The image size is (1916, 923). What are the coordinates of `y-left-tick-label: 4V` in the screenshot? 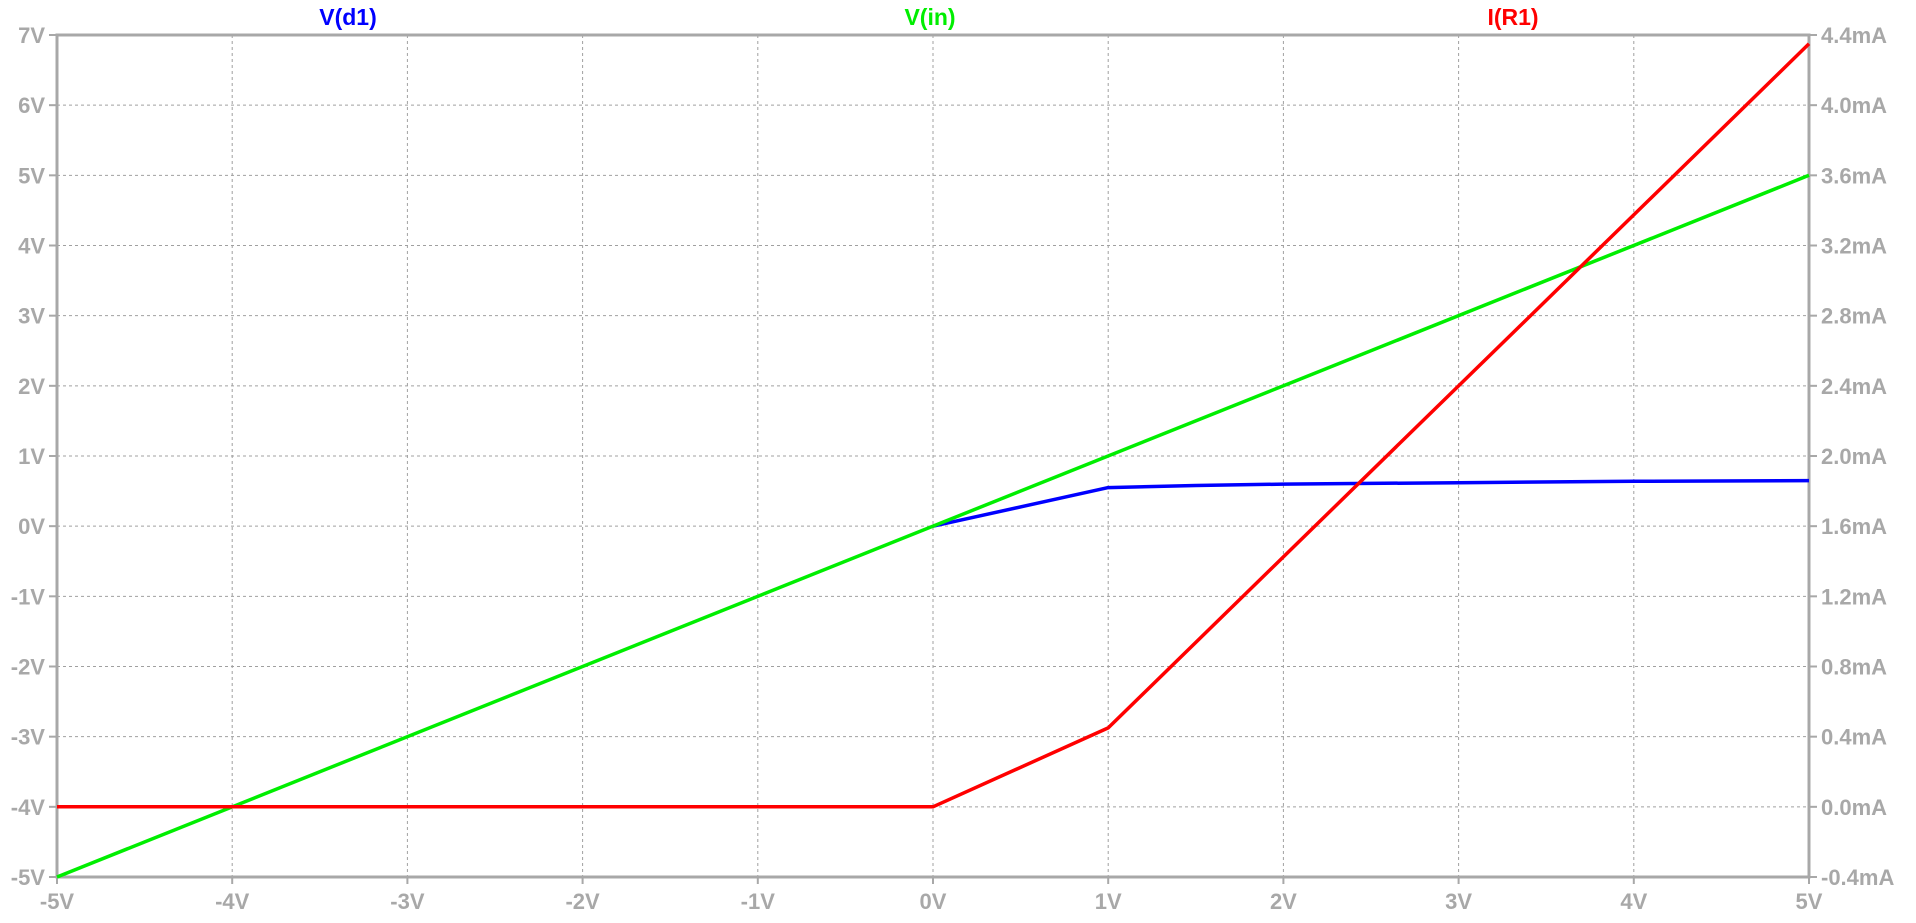 It's located at (31, 246).